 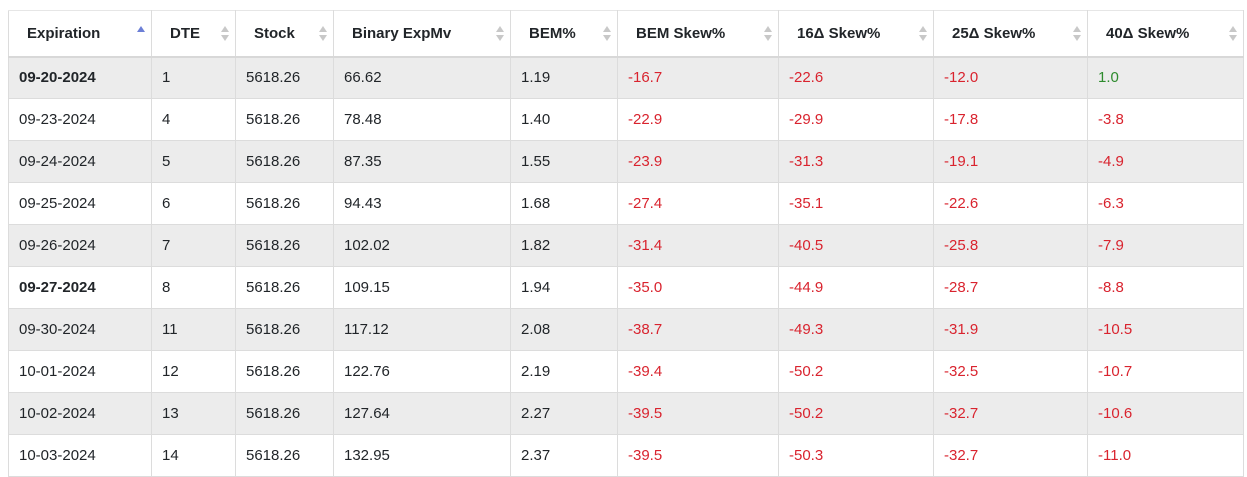 I want to click on cell-expiration: 09-24-2024, so click(x=80, y=161).